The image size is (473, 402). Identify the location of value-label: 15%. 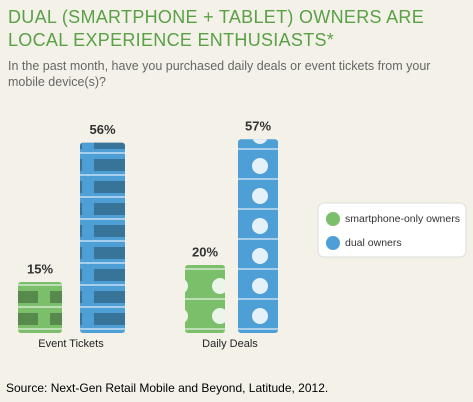
(40, 268).